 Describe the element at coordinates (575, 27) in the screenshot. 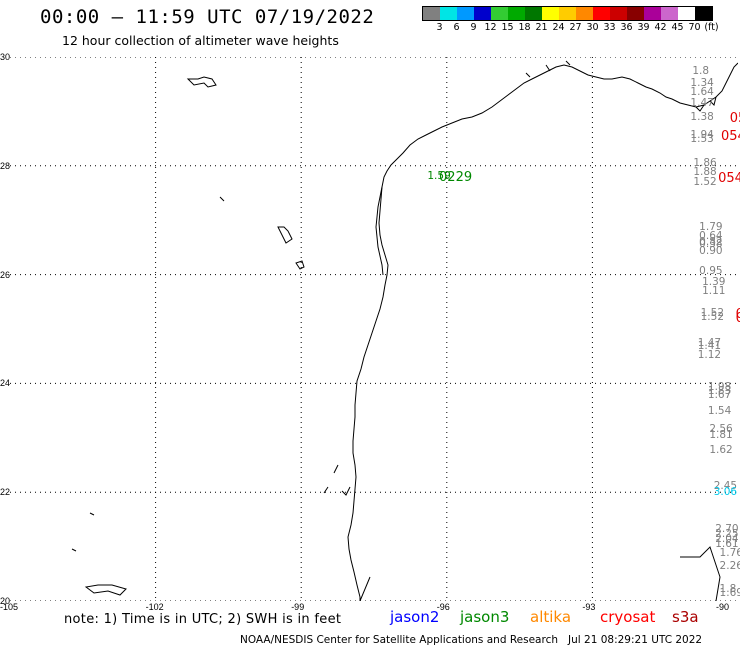

I see `legend-label: 27` at that location.